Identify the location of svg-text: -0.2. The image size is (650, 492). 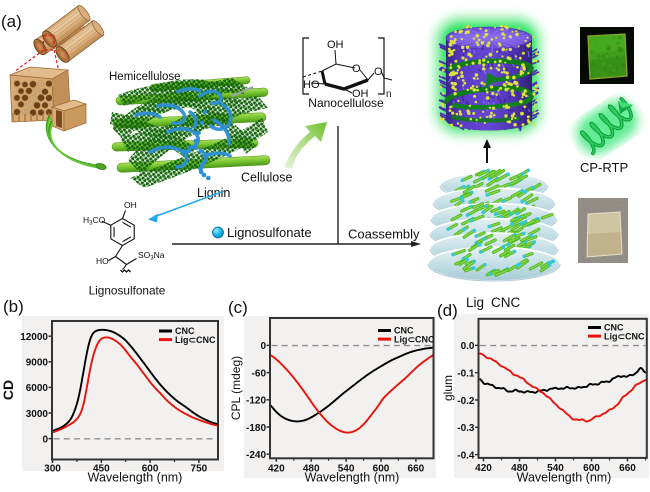
(466, 401).